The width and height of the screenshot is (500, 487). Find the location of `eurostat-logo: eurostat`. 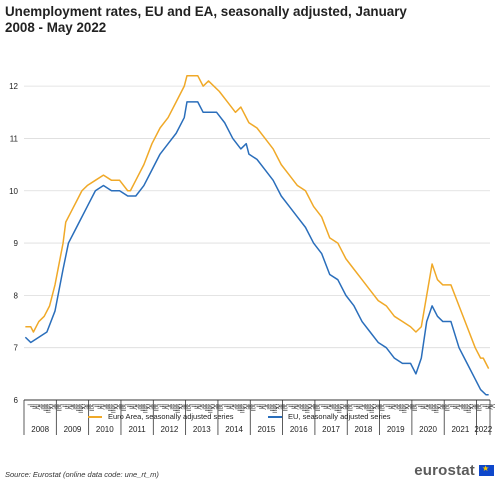

eurostat-logo: eurostat is located at coordinates (454, 470).